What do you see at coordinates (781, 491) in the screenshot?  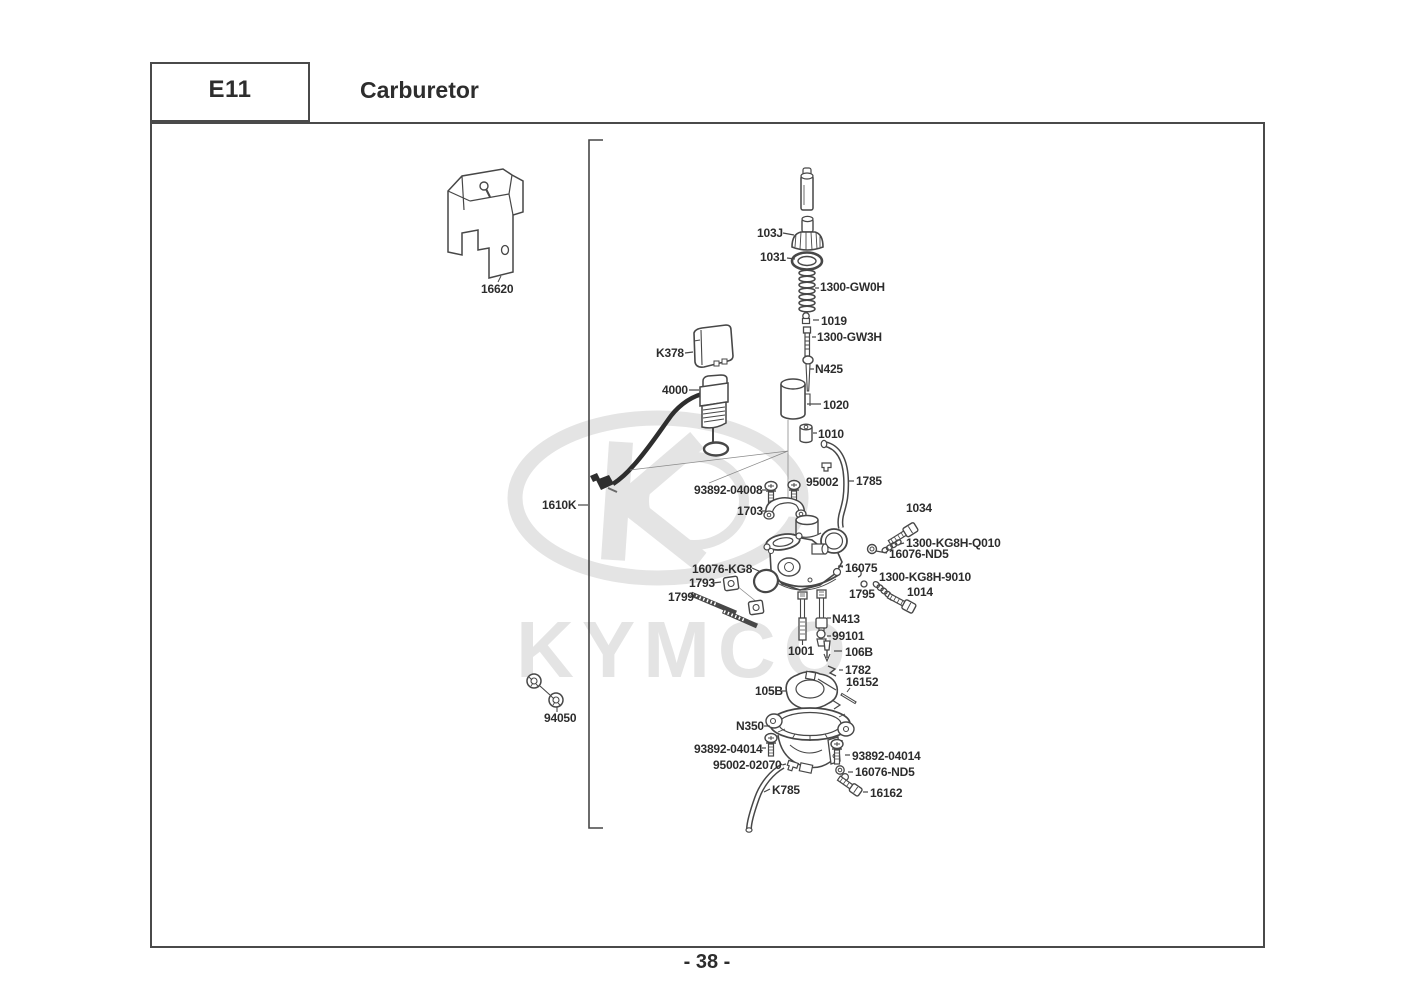 I see `part-93892-04008-screws-art` at bounding box center [781, 491].